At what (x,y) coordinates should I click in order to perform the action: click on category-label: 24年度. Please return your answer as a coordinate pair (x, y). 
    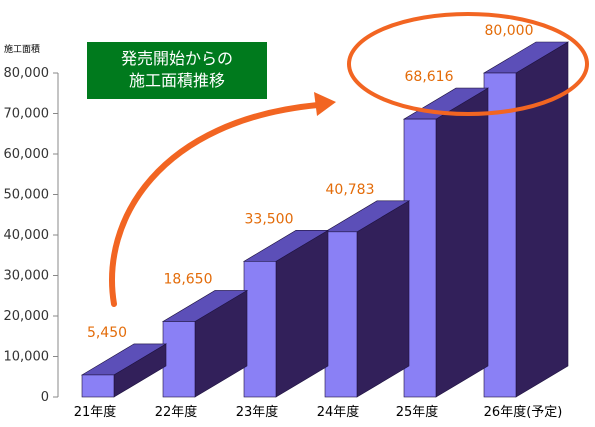
    Looking at the image, I should click on (338, 412).